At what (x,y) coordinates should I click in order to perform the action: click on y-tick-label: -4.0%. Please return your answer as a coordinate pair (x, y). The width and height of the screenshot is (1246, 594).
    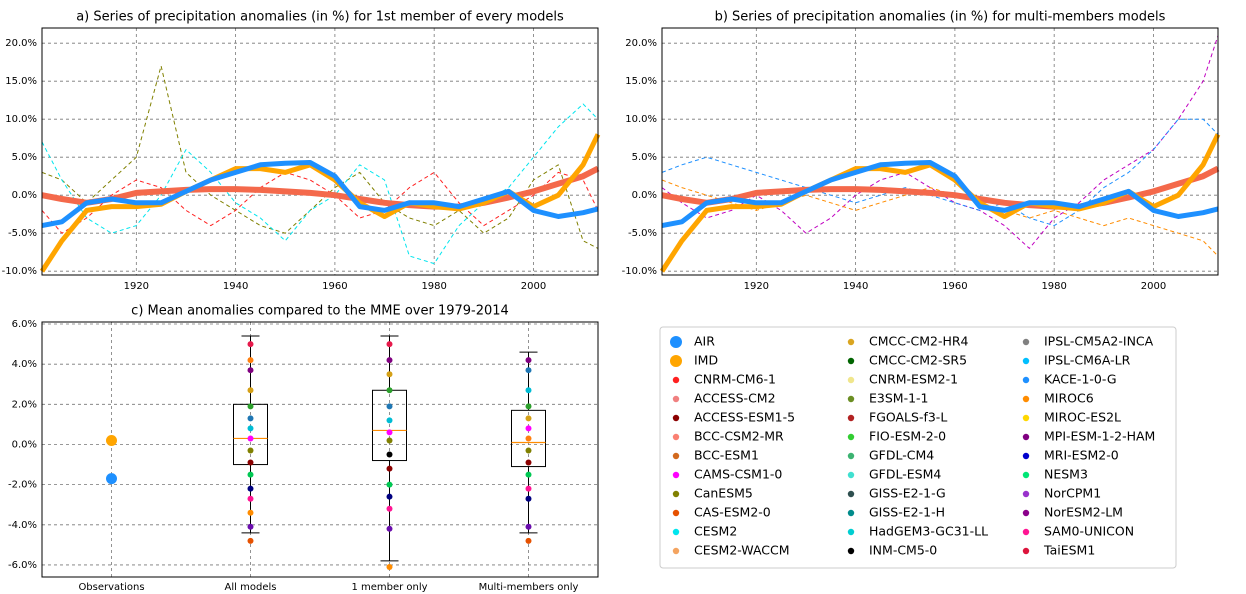
    Looking at the image, I should click on (22, 525).